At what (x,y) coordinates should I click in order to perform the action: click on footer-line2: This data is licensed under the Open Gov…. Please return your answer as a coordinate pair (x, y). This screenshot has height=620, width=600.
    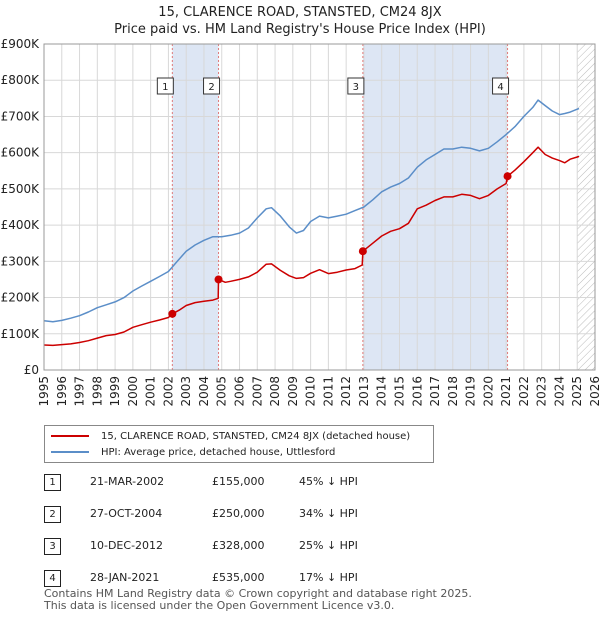
    Looking at the image, I should click on (219, 605).